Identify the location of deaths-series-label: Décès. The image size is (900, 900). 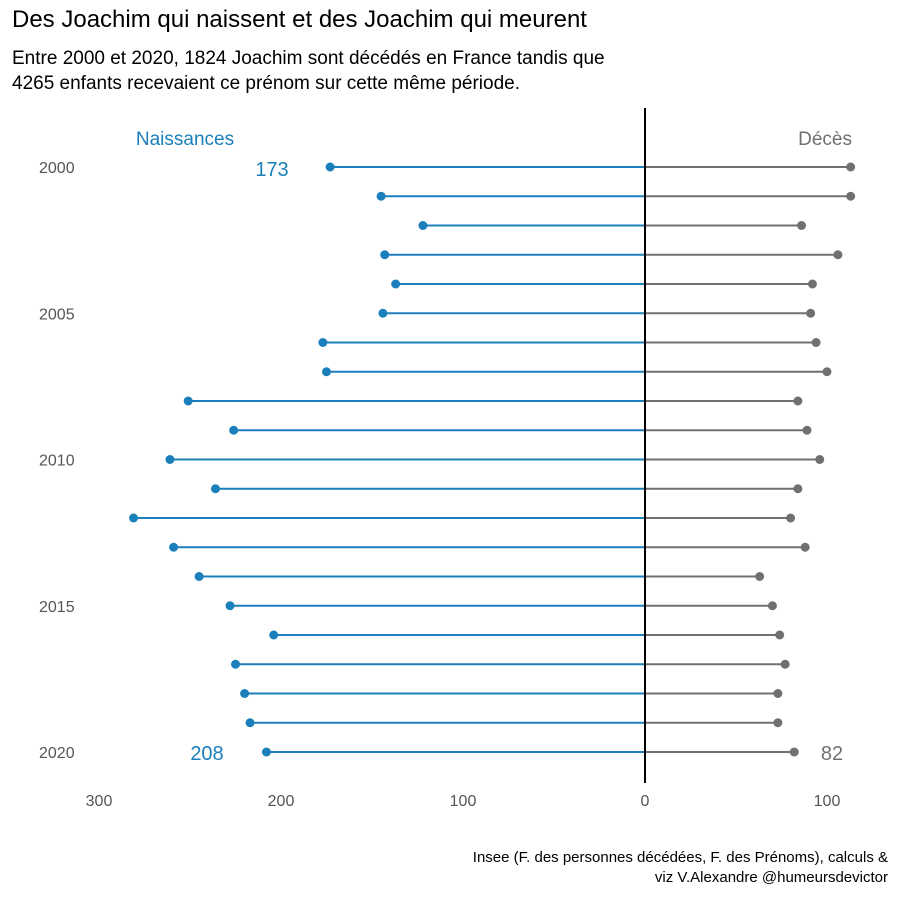
(825, 139).